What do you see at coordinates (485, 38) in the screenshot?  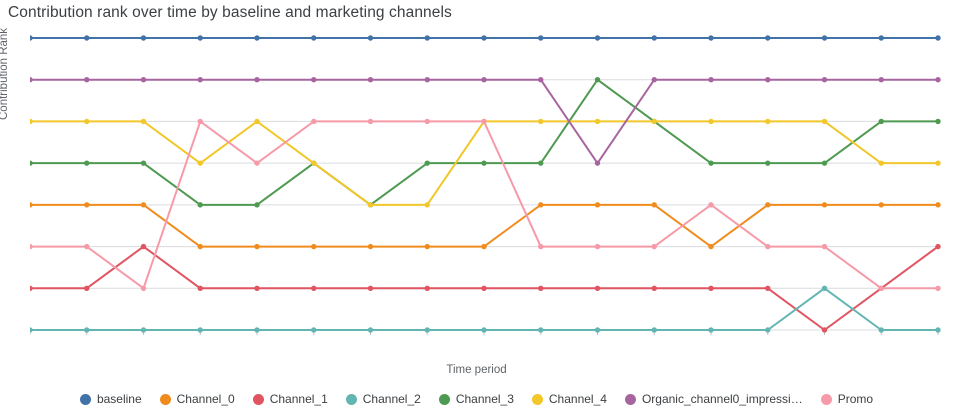 I see `series-baseline` at bounding box center [485, 38].